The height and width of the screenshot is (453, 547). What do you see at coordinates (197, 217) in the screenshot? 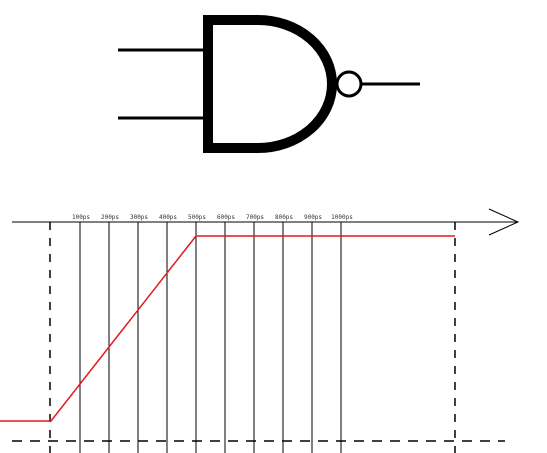
I see `time-tick-label: 500ps` at bounding box center [197, 217].